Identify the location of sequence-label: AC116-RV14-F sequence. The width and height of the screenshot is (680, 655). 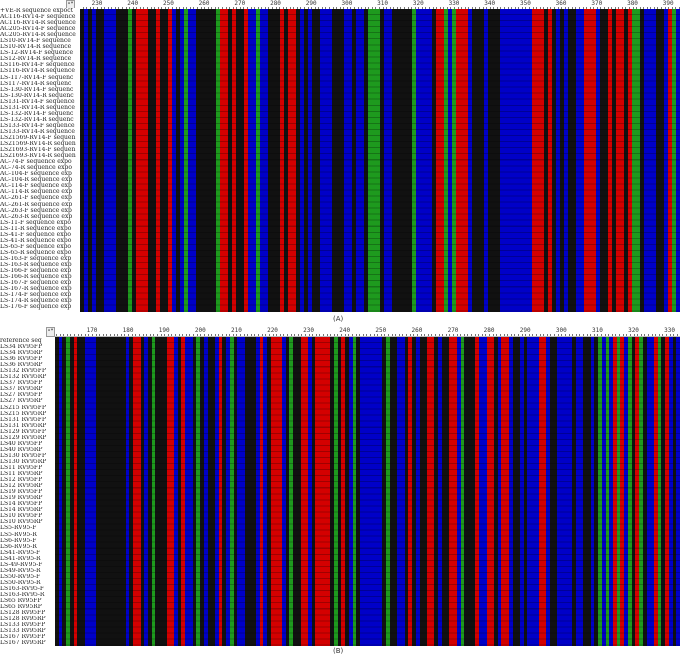
(38, 17).